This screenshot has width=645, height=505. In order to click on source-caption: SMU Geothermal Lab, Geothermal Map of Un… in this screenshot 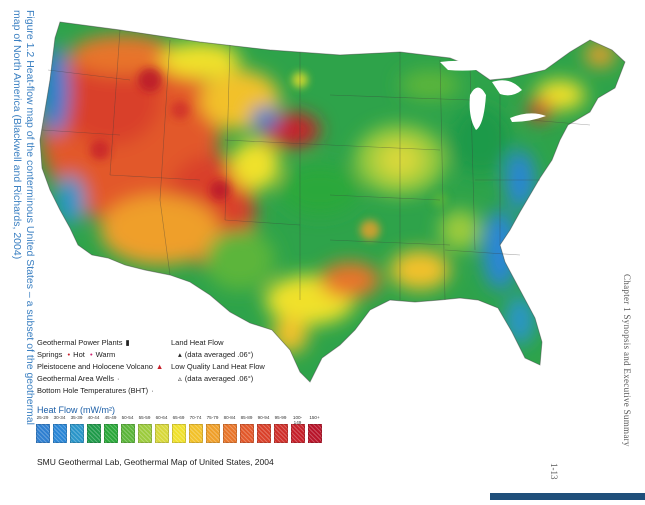, I will do `click(155, 462)`.